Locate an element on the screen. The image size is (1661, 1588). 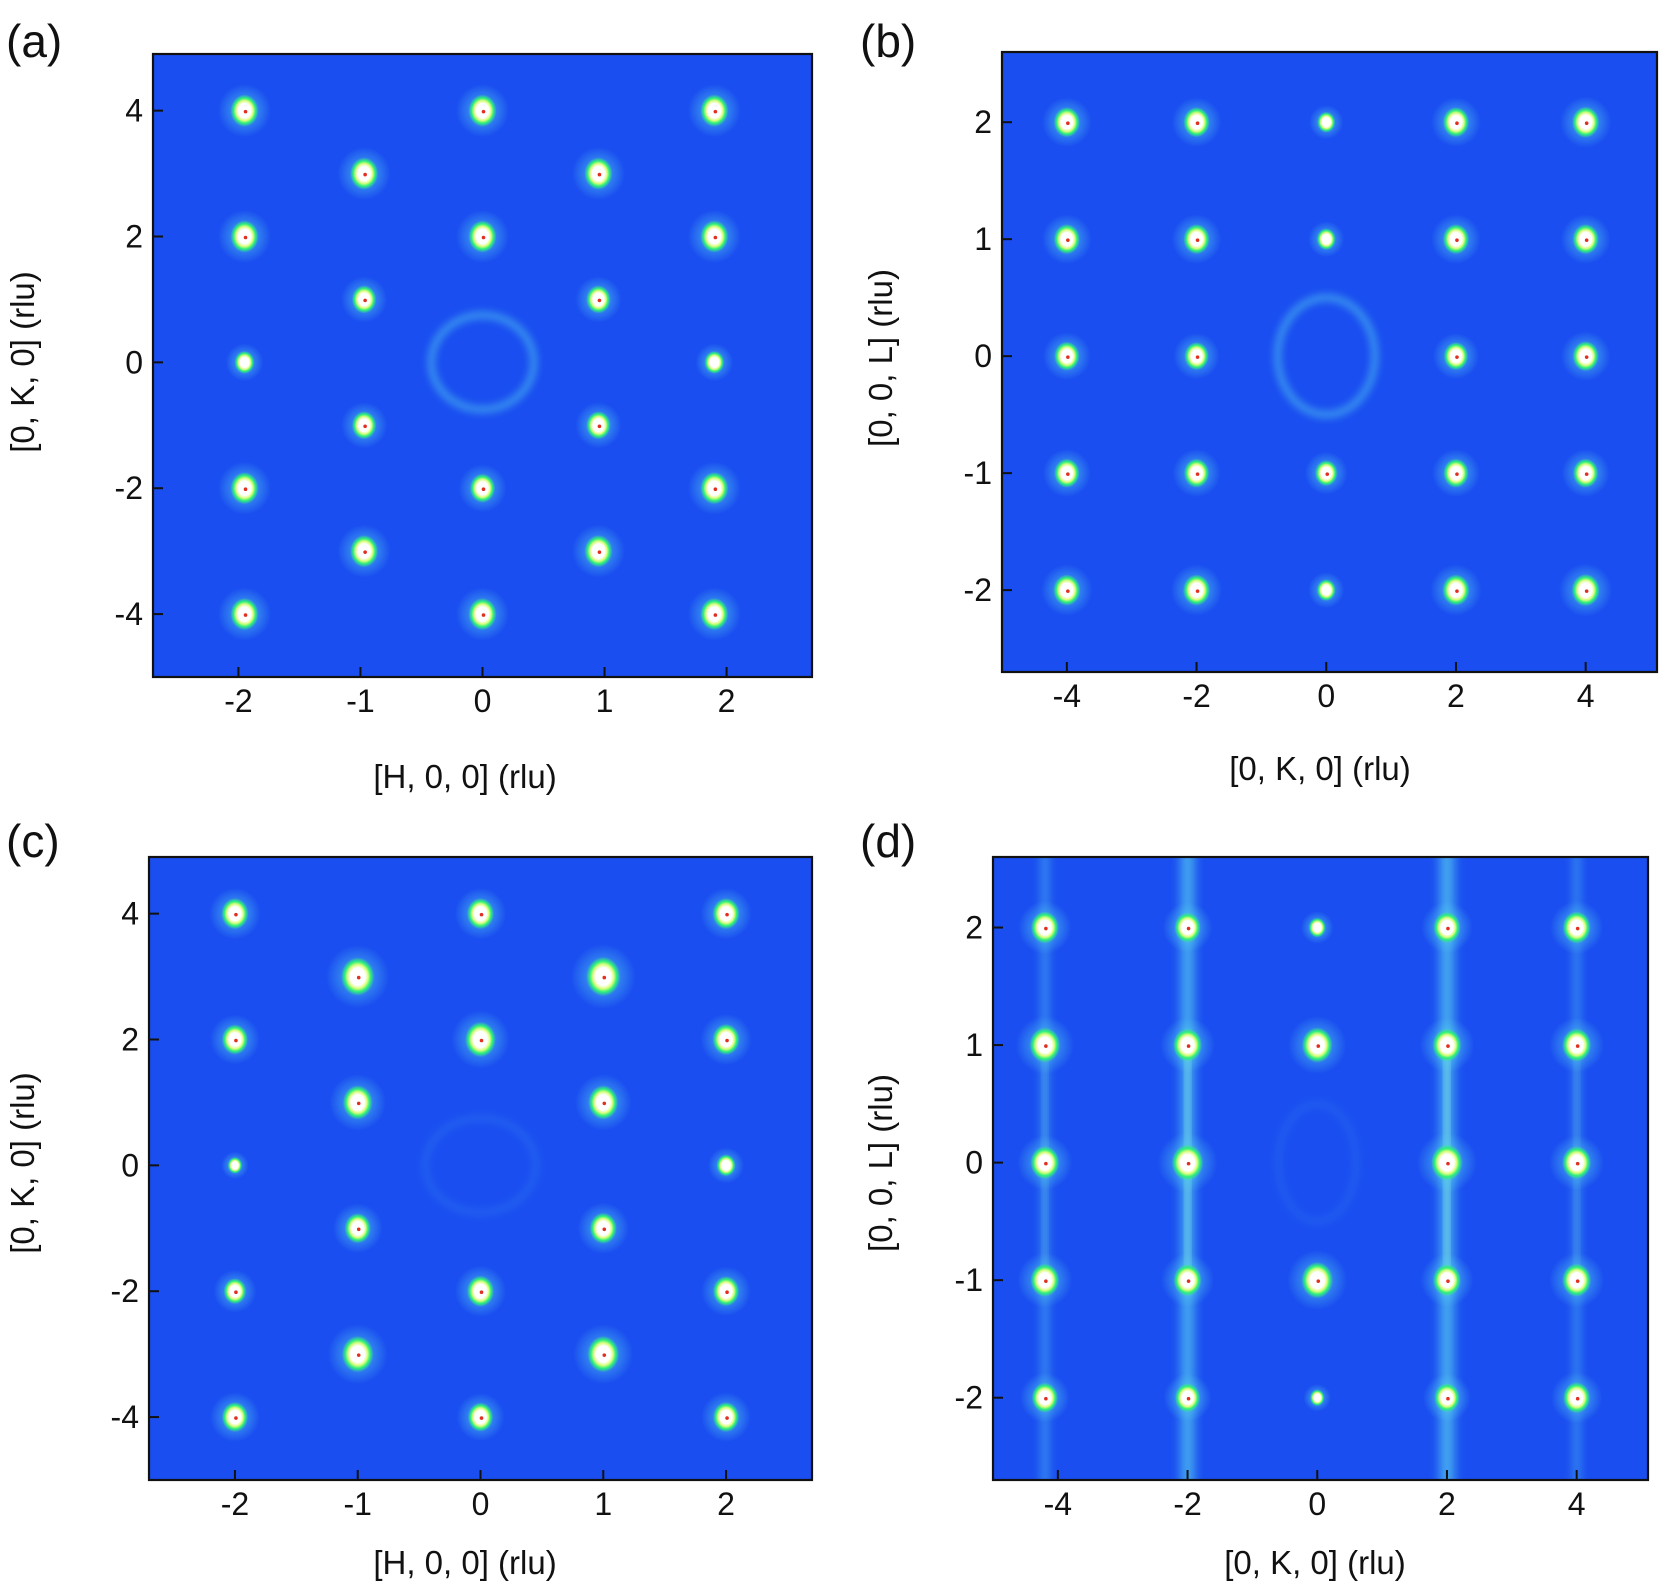
x-tick-label: 2 is located at coordinates (727, 701).